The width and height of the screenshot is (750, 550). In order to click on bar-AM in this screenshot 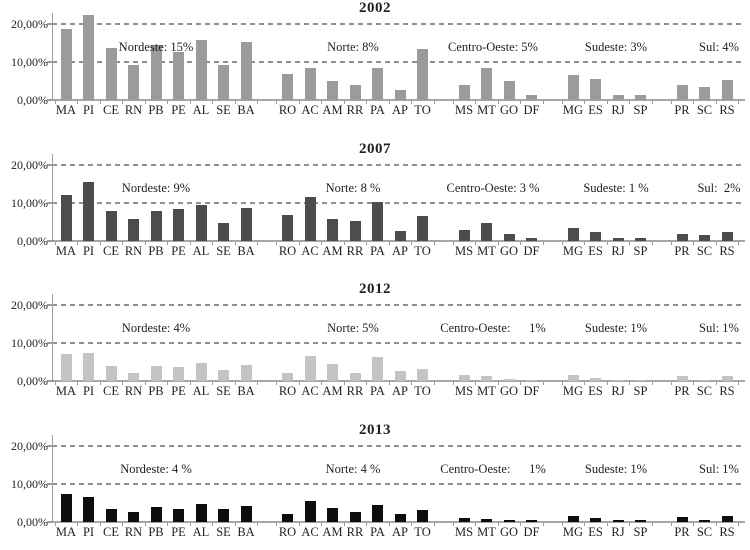, I will do `click(332, 372)`.